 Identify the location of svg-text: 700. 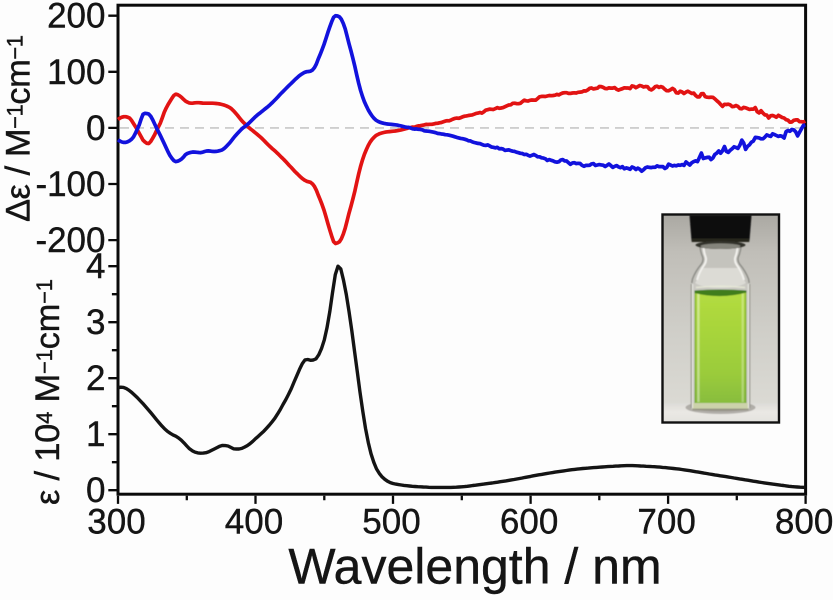
(666, 522).